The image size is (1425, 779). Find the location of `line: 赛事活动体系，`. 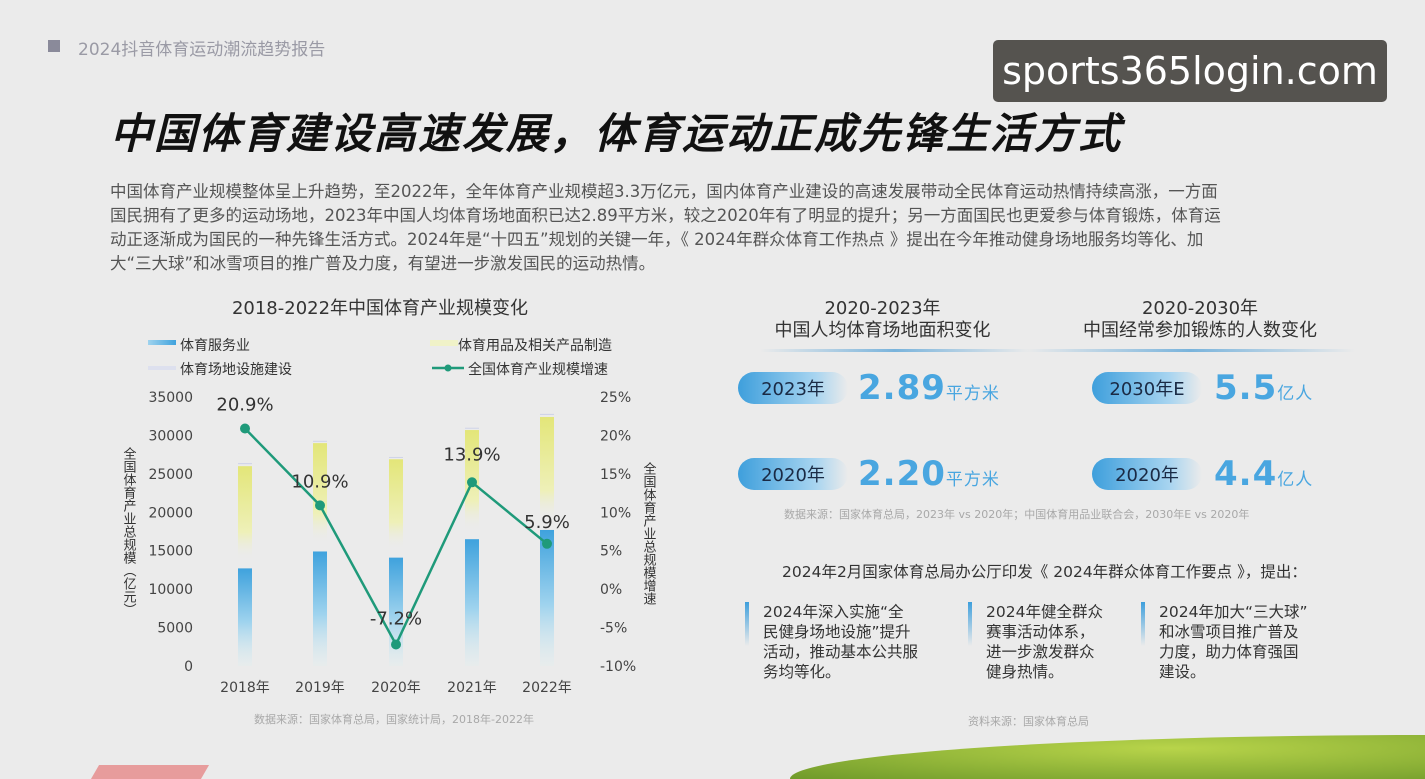

line: 赛事活动体系， is located at coordinates (1040, 632).